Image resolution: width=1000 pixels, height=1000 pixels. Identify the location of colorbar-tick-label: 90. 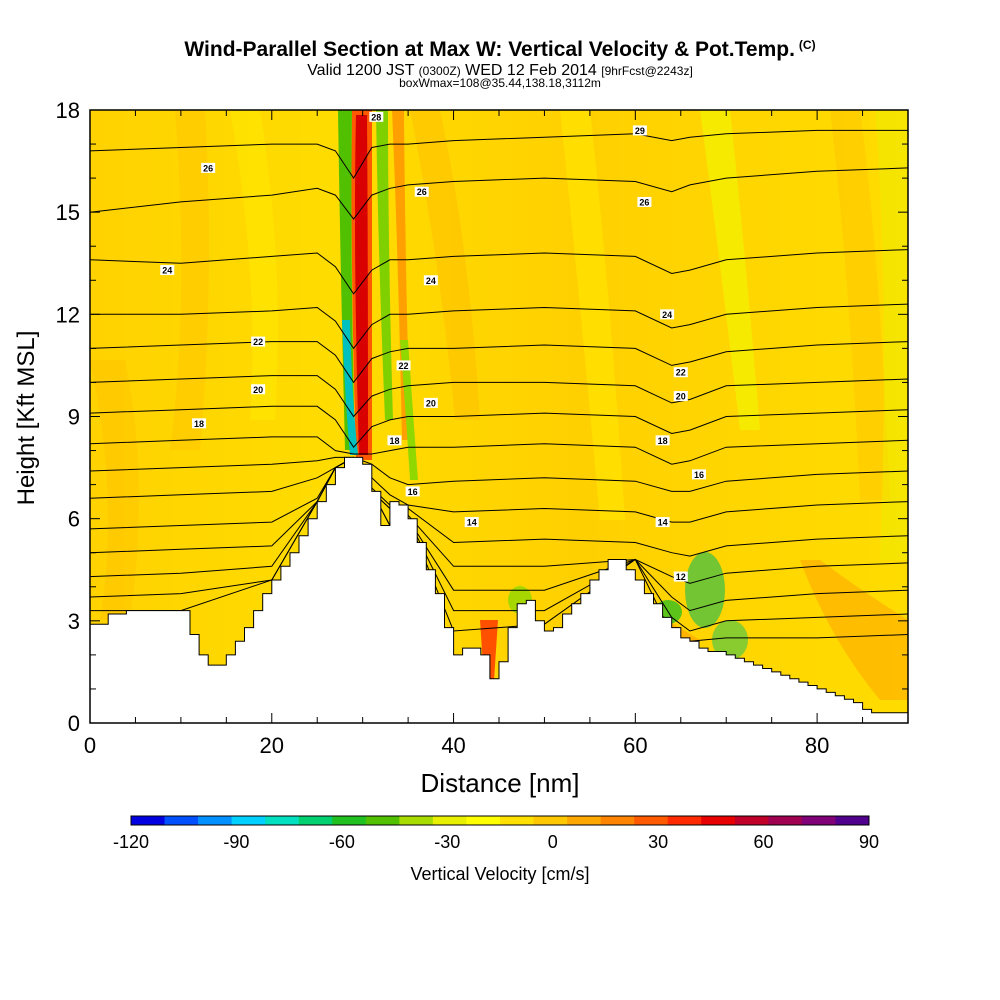
(869, 842).